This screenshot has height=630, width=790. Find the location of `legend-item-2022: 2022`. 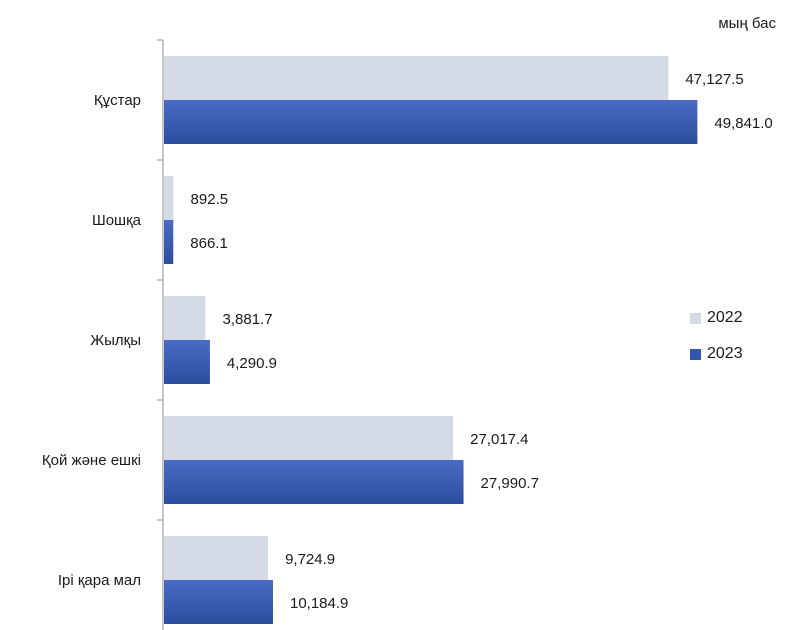

legend-item-2022: 2022 is located at coordinates (716, 318).